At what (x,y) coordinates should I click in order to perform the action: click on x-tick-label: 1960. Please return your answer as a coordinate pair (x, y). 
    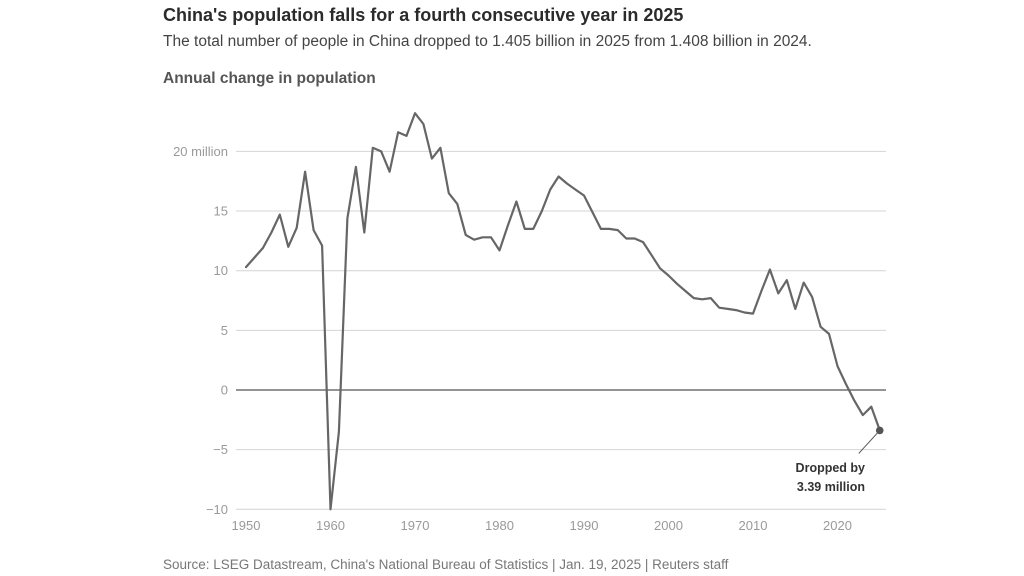
    Looking at the image, I should click on (330, 525).